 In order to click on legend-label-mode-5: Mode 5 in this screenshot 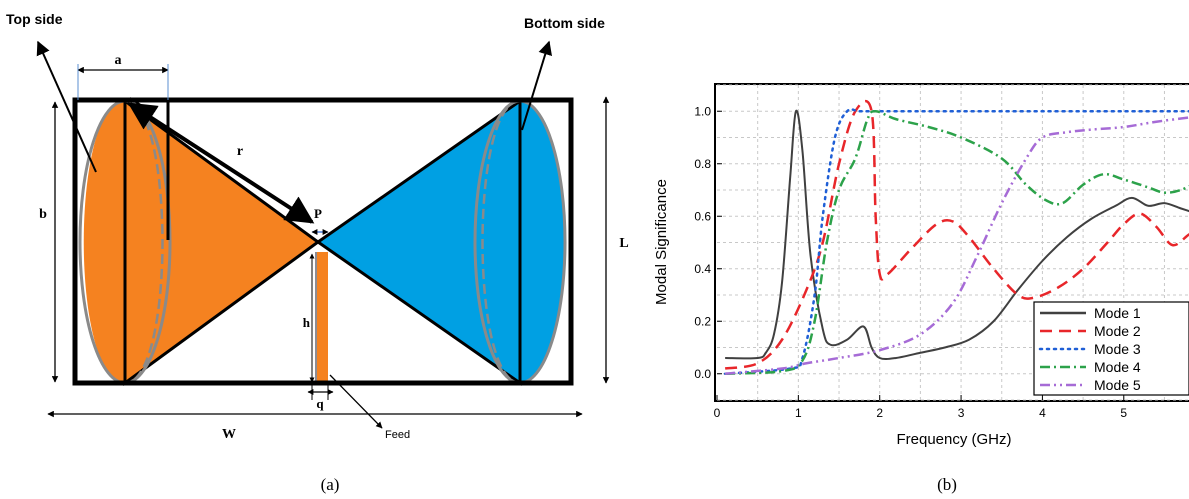, I will do `click(1117, 385)`.